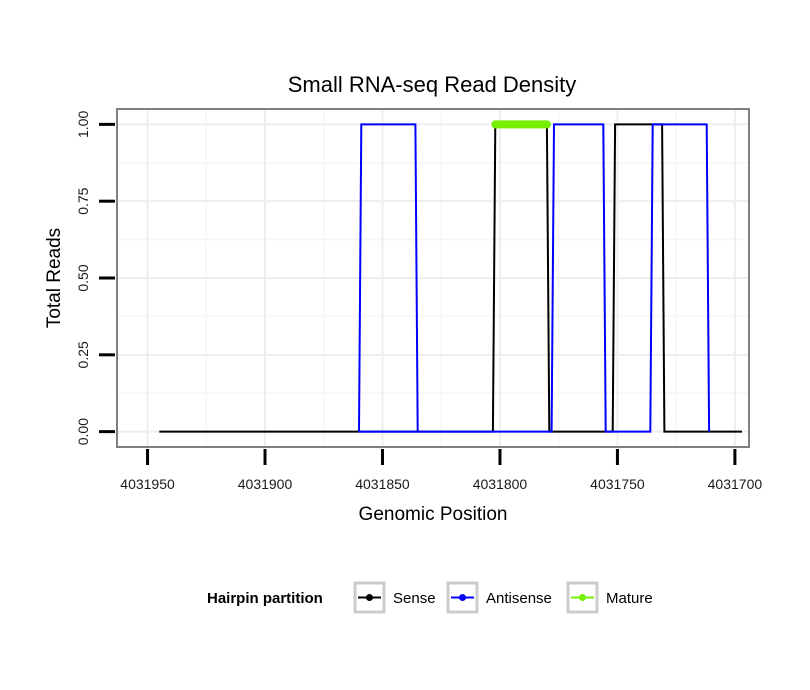 The width and height of the screenshot is (810, 690). What do you see at coordinates (265, 598) in the screenshot?
I see `legend-title: Hairpin partition` at bounding box center [265, 598].